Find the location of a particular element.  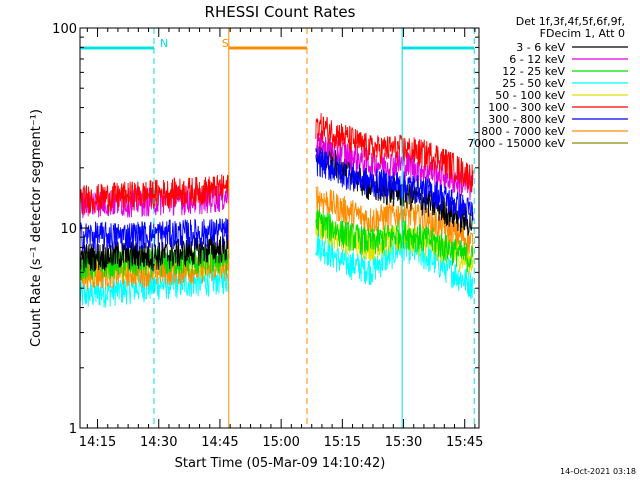

x-tick-label: 14:15 is located at coordinates (97, 442).